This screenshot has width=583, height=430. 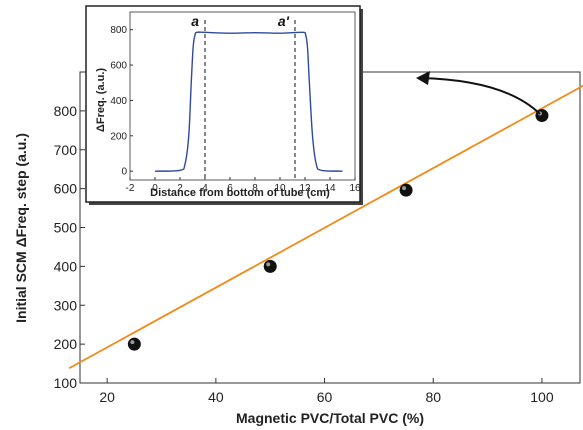 I want to click on main-y-tick-label: 600, so click(x=66, y=189).